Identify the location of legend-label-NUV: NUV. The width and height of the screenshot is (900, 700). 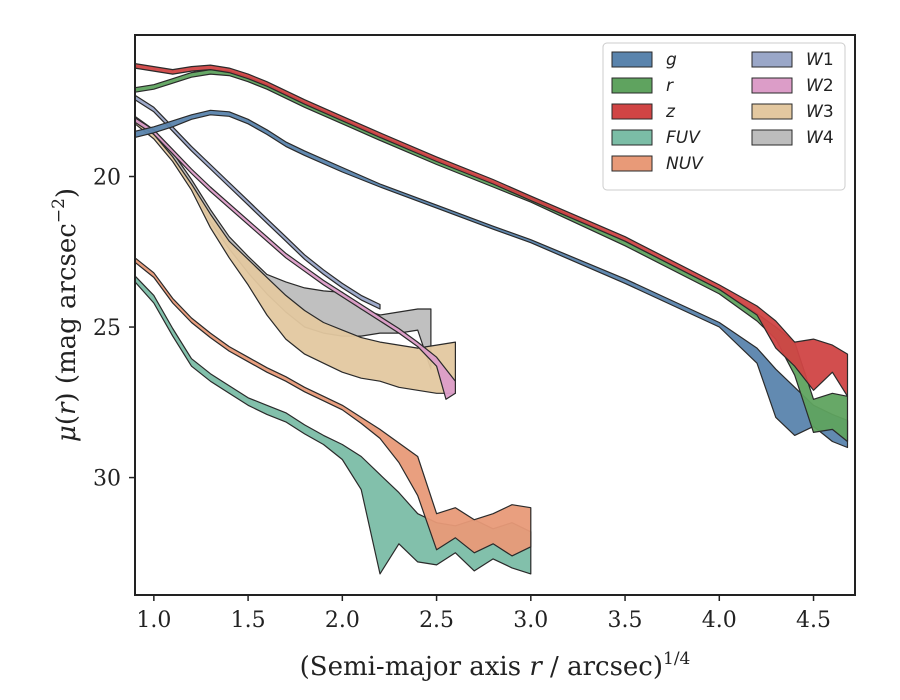
(685, 164).